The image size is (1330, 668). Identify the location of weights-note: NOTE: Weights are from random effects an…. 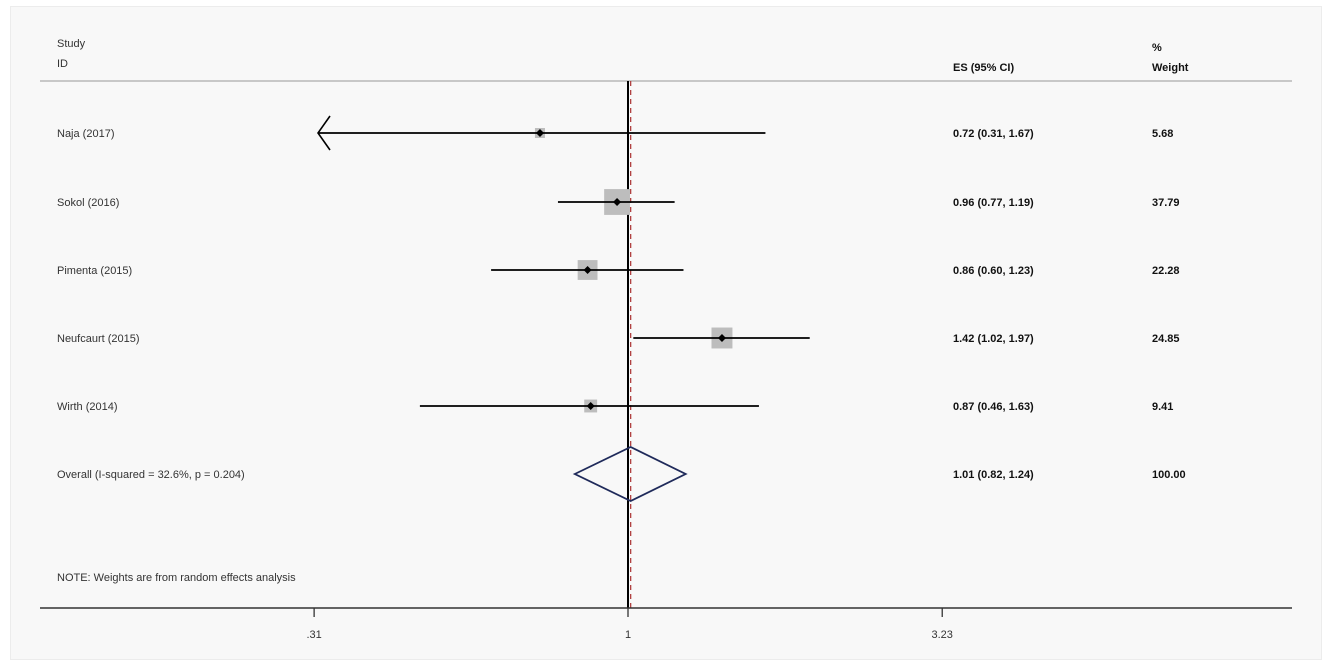
(176, 578).